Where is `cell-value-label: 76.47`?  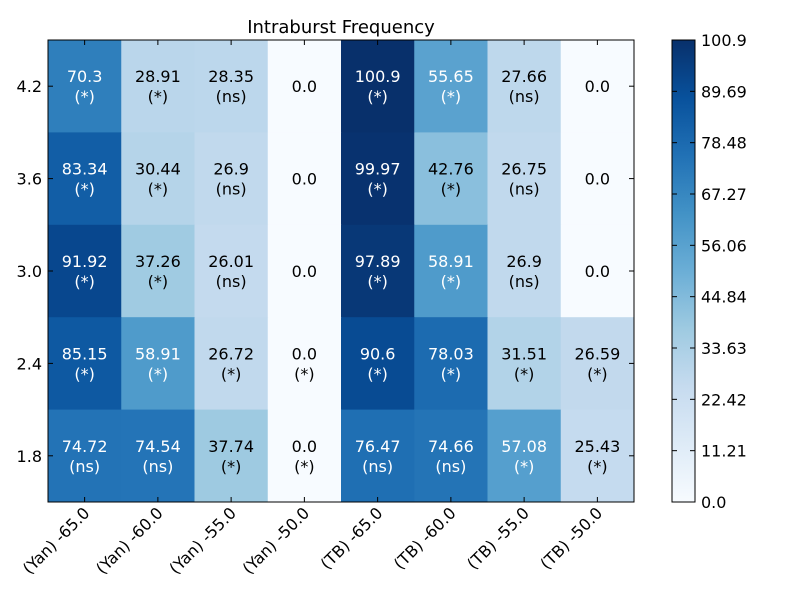 cell-value-label: 76.47 is located at coordinates (378, 446).